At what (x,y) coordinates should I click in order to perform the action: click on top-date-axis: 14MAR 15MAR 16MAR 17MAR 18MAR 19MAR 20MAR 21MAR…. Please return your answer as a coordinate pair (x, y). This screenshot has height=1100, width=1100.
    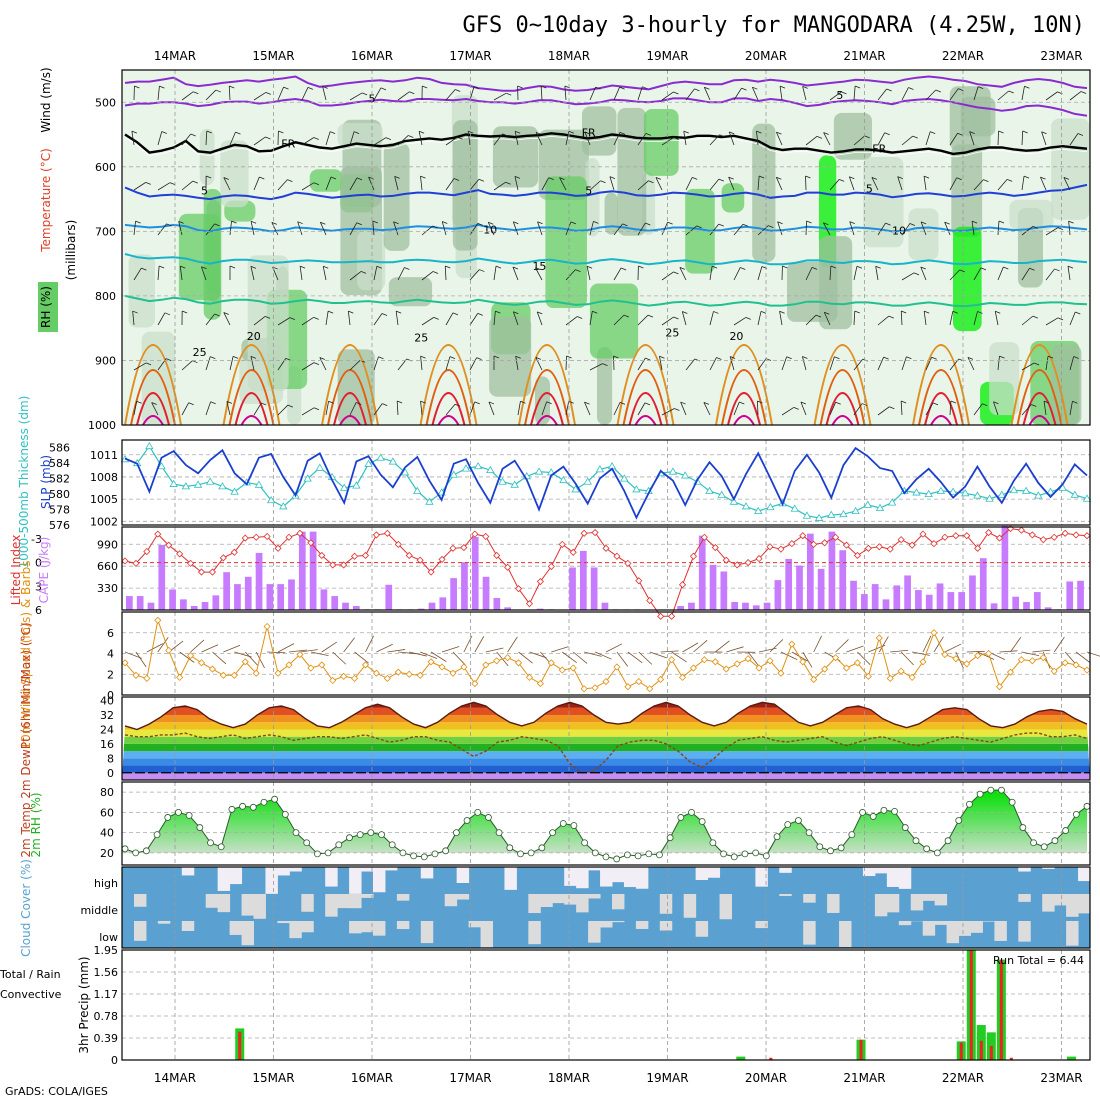
    Looking at the image, I should click on (618, 56).